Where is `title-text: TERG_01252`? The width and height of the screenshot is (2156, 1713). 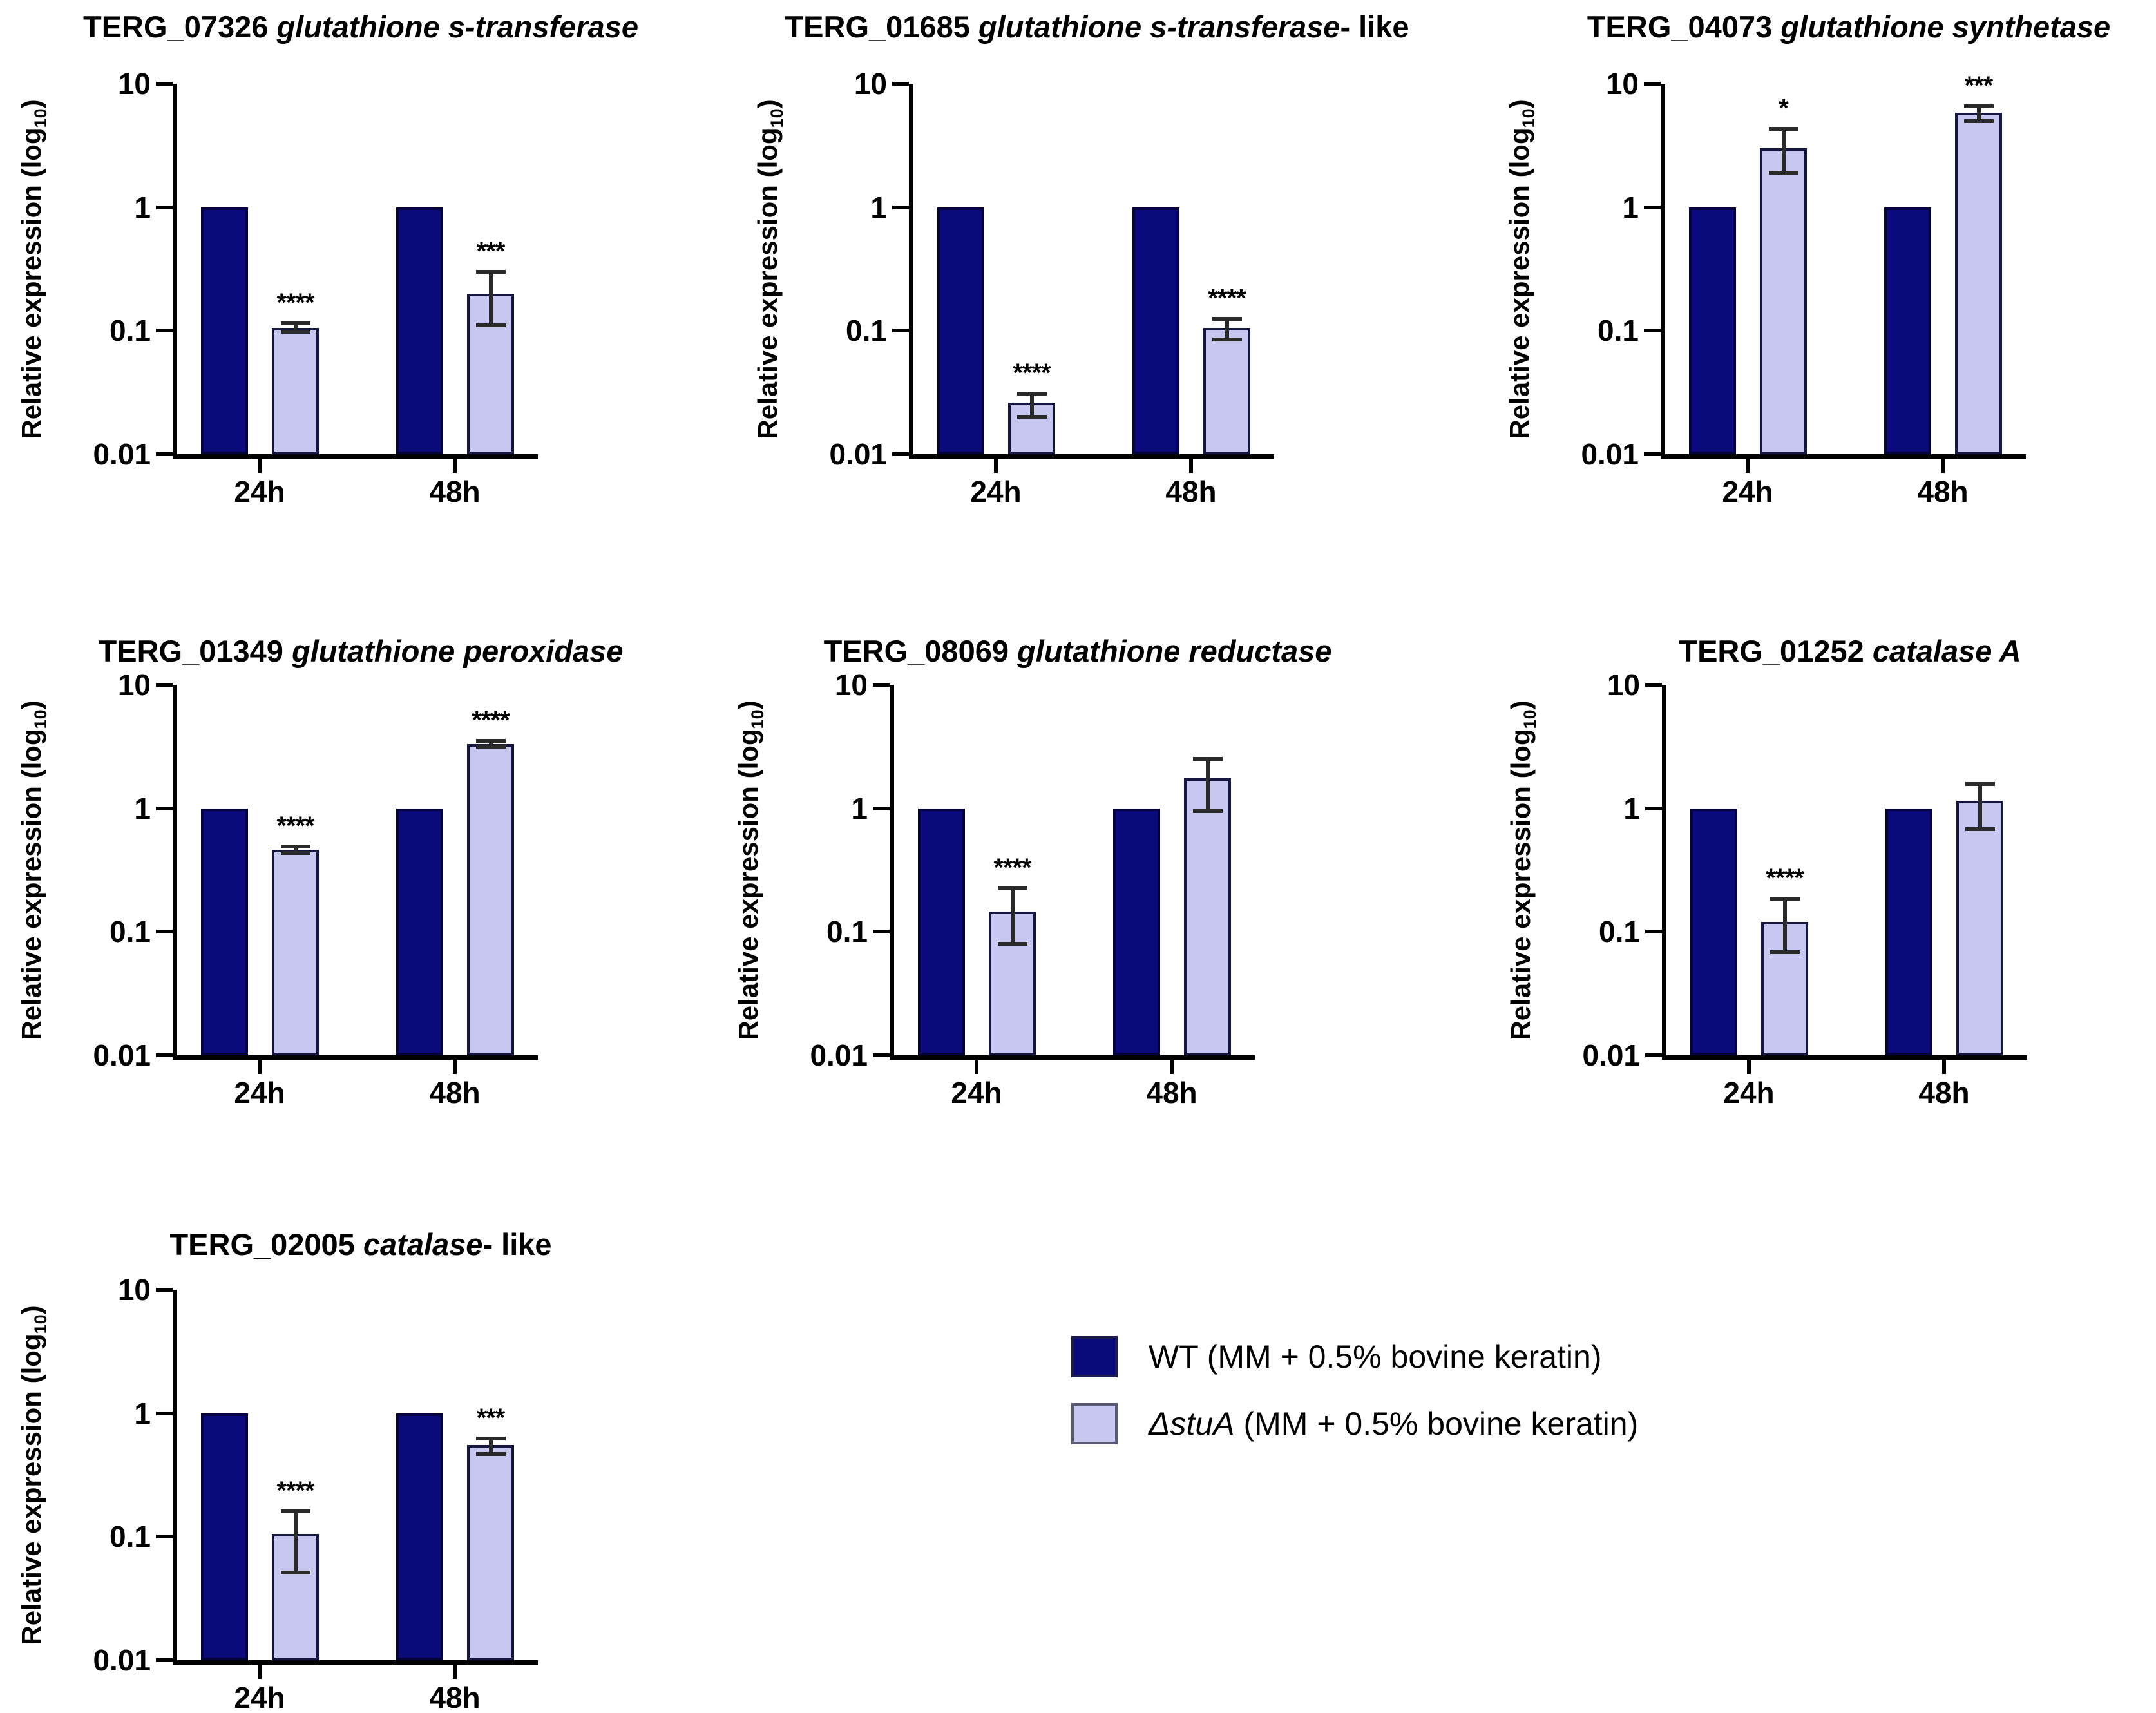 title-text: TERG_01252 is located at coordinates (1776, 651).